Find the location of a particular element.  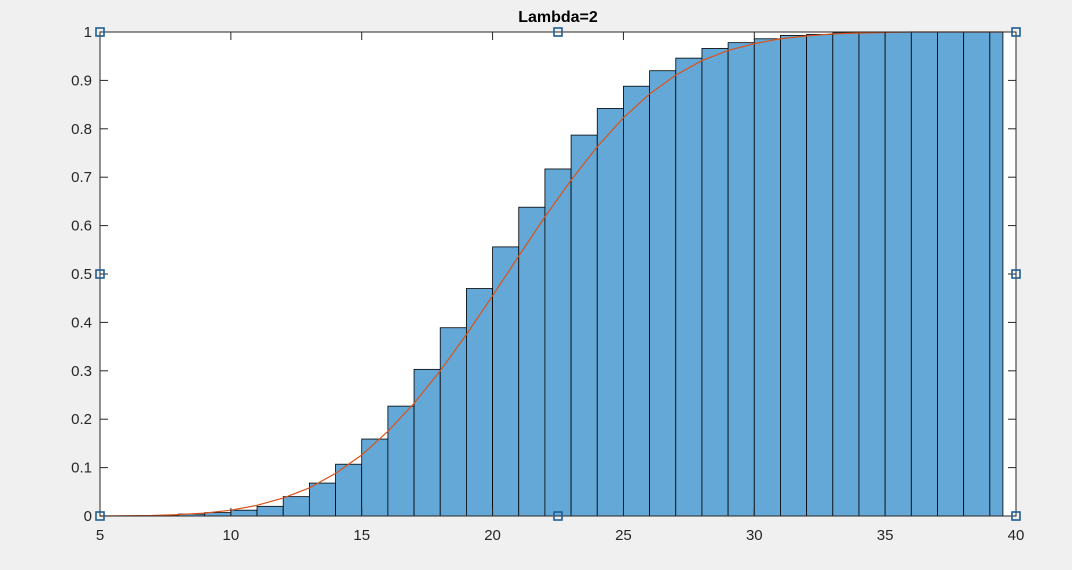

x-tick-label: 20 is located at coordinates (492, 535).